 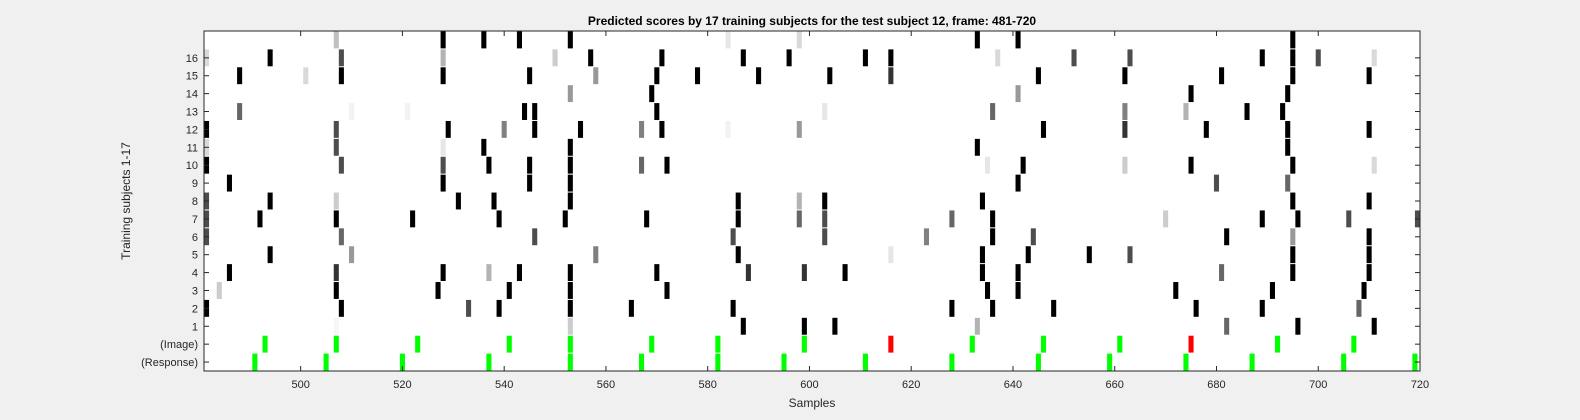 What do you see at coordinates (1420, 385) in the screenshot?
I see `x-tick-label: 720` at bounding box center [1420, 385].